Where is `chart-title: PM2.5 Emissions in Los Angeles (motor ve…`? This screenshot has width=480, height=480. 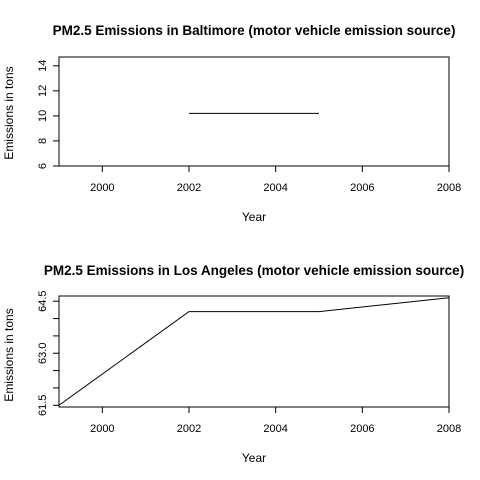
chart-title: PM2.5 Emissions in Los Angeles (motor ve… is located at coordinates (254, 270).